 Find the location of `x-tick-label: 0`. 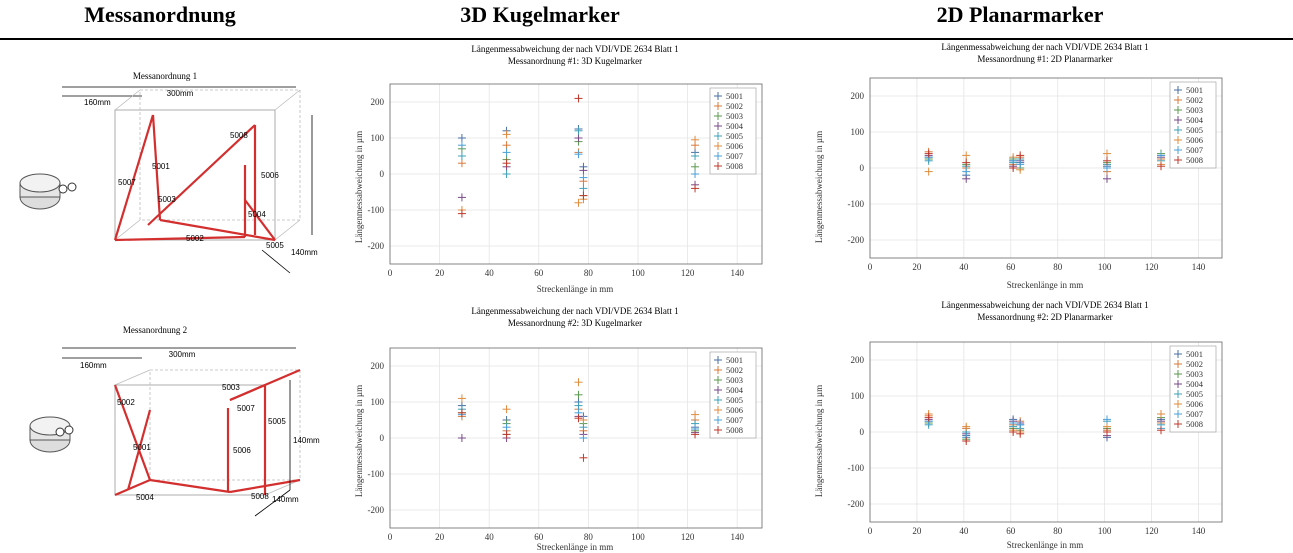

x-tick-label: 0 is located at coordinates (870, 531).